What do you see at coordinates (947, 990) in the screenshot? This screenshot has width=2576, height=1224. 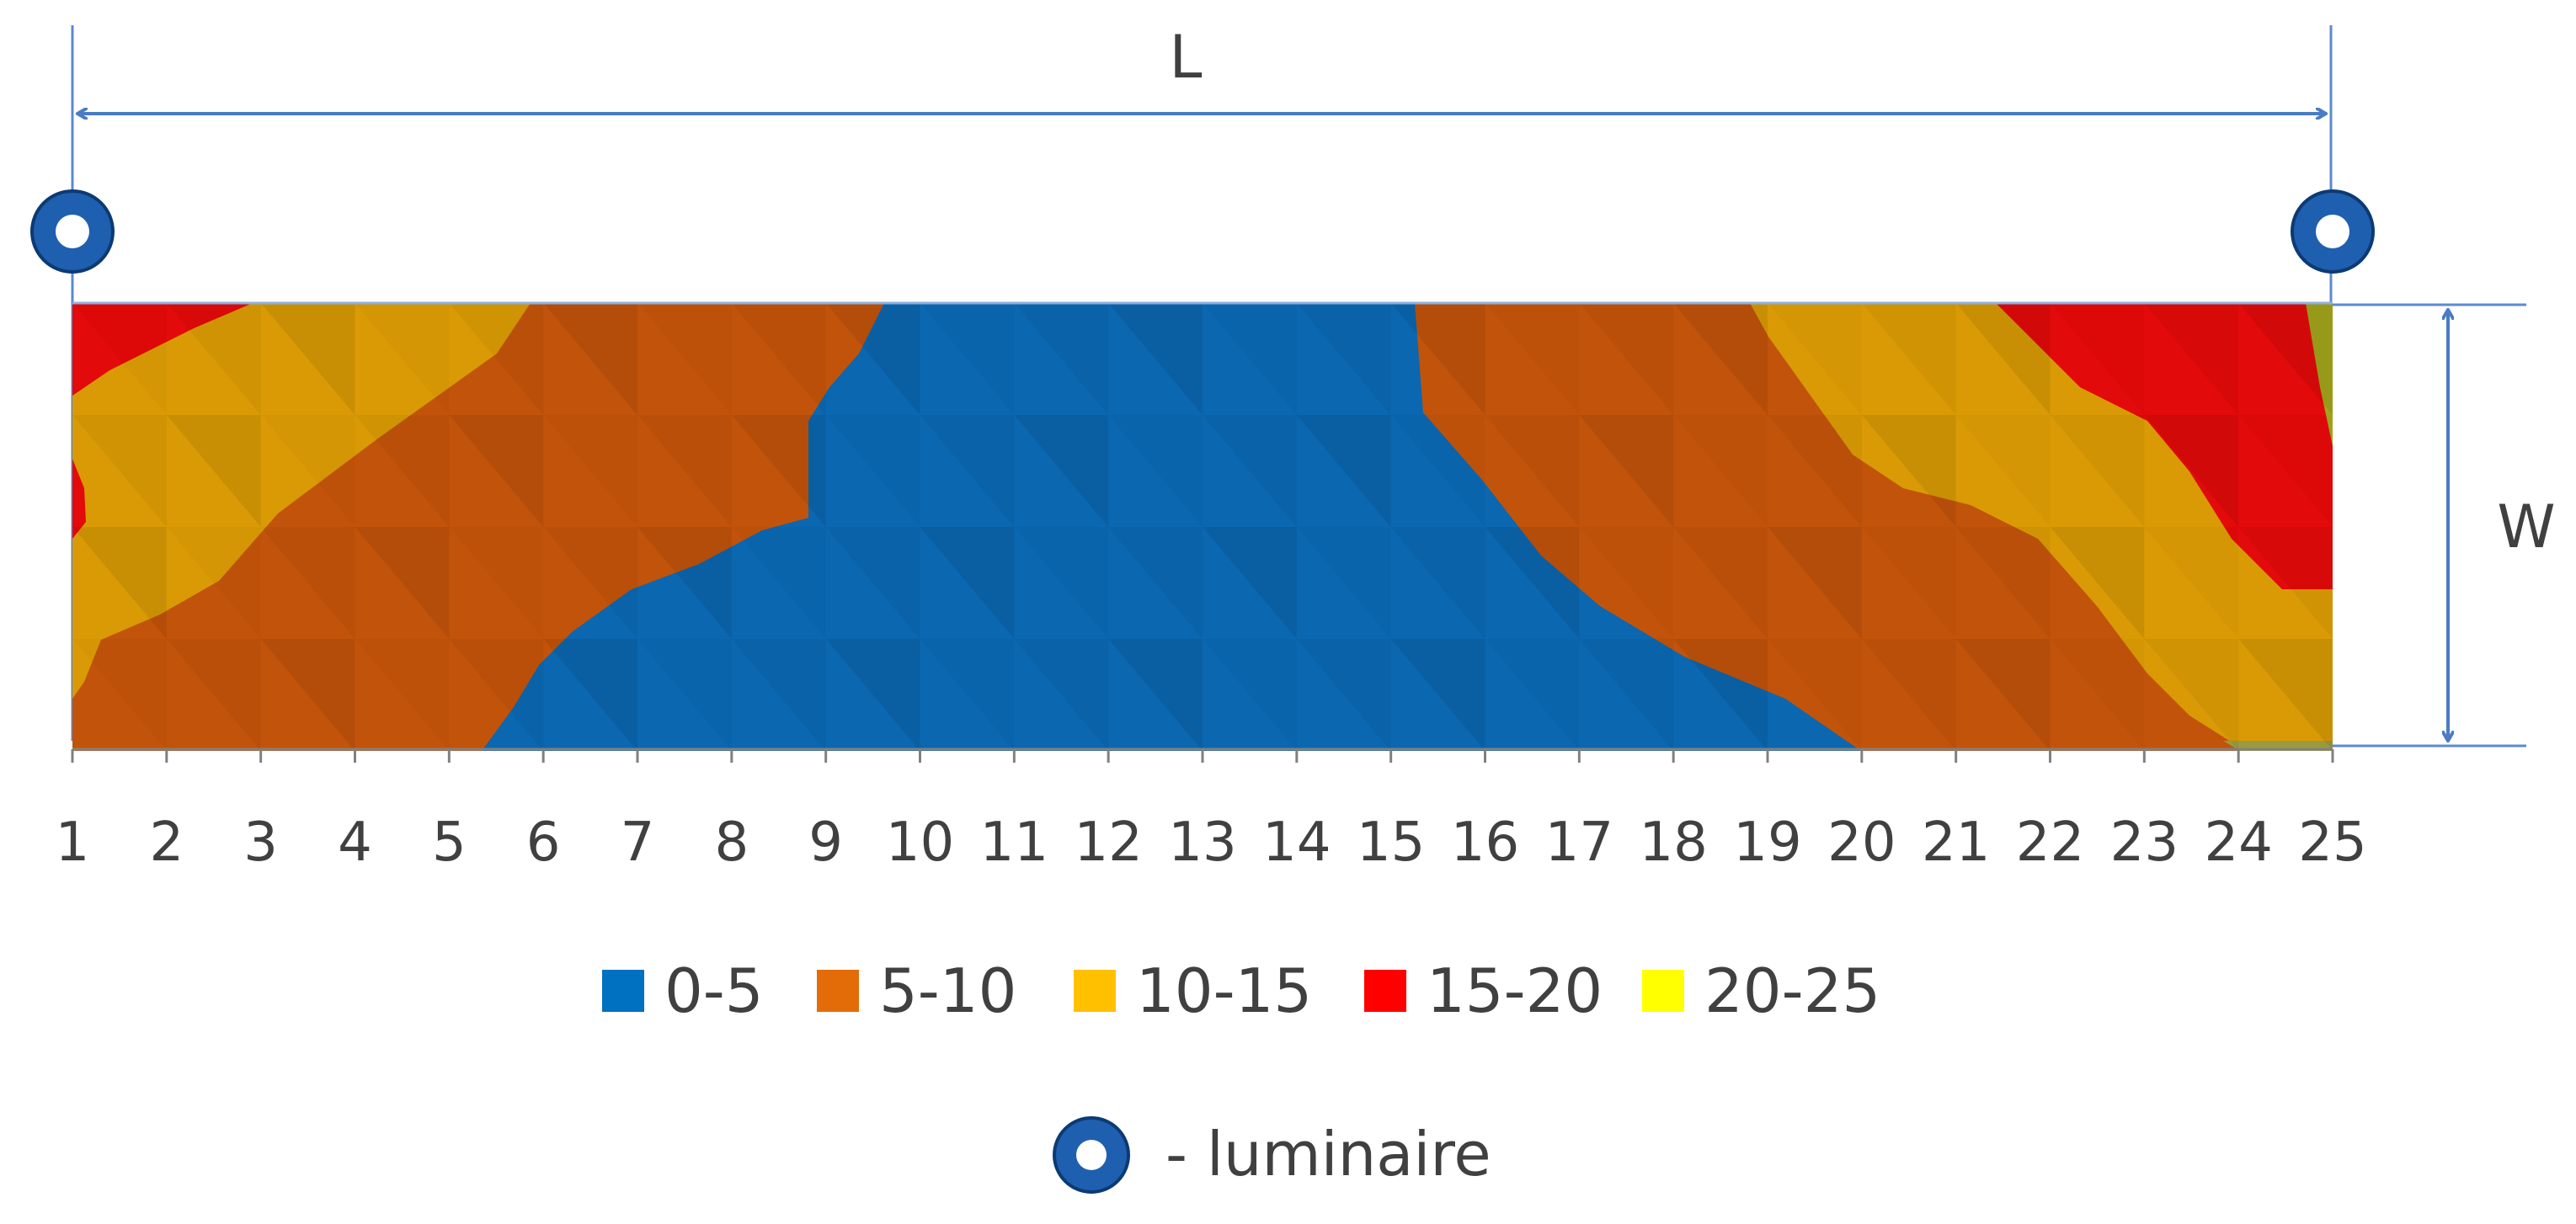 I see `legend-label: 5-10` at bounding box center [947, 990].